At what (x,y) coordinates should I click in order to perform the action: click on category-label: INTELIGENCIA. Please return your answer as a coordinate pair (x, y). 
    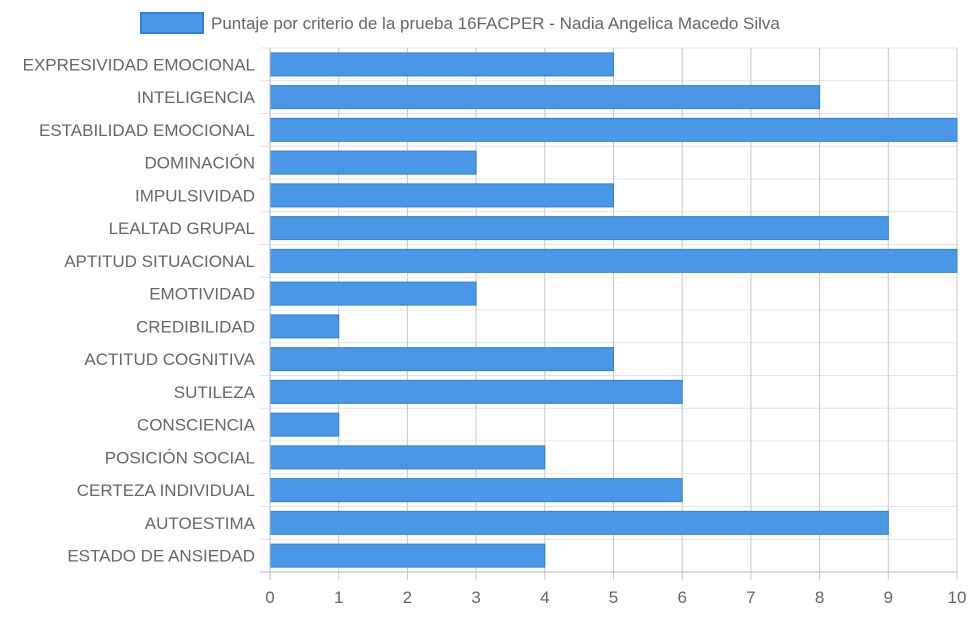
    Looking at the image, I should click on (196, 97).